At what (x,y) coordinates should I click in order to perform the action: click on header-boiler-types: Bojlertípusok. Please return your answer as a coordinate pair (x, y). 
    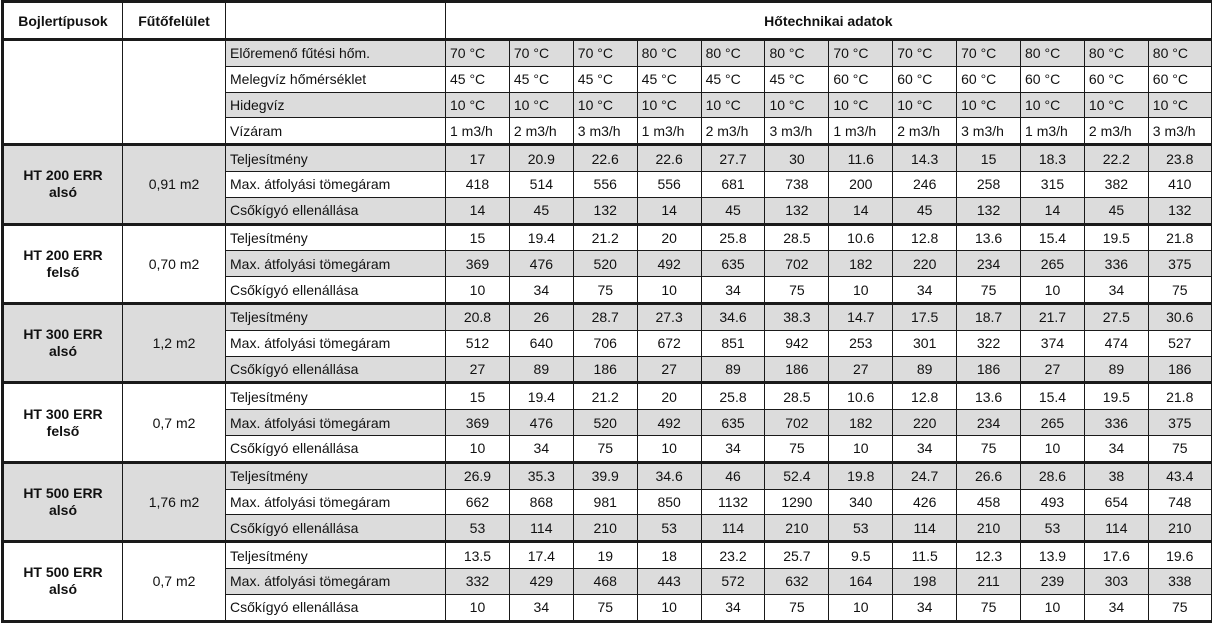
    Looking at the image, I should click on (62, 21).